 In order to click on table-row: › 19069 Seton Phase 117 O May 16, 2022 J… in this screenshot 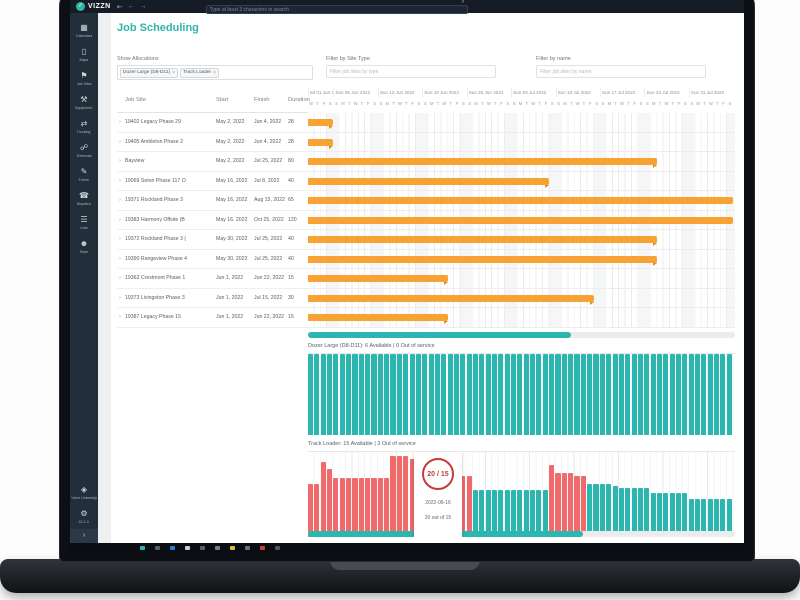, I will do `click(212, 181)`.